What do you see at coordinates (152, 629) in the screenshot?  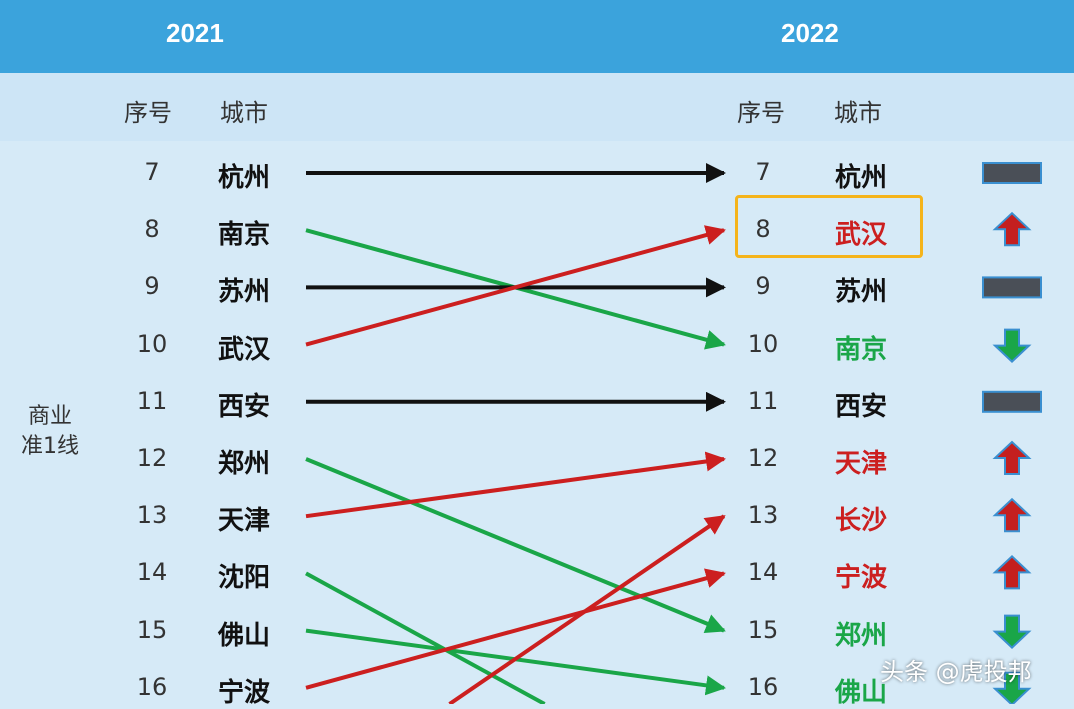 I see `rank-left-15: 15` at bounding box center [152, 629].